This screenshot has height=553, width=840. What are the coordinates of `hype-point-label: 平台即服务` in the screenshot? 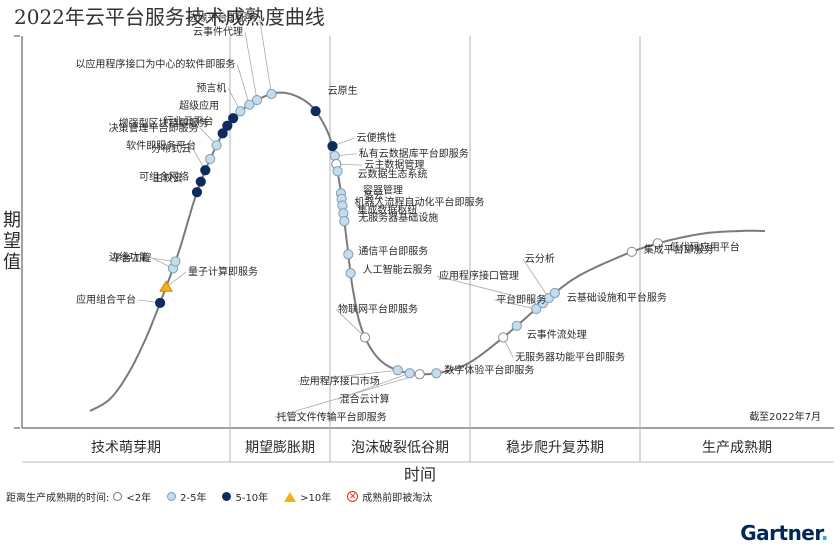 It's located at (521, 299).